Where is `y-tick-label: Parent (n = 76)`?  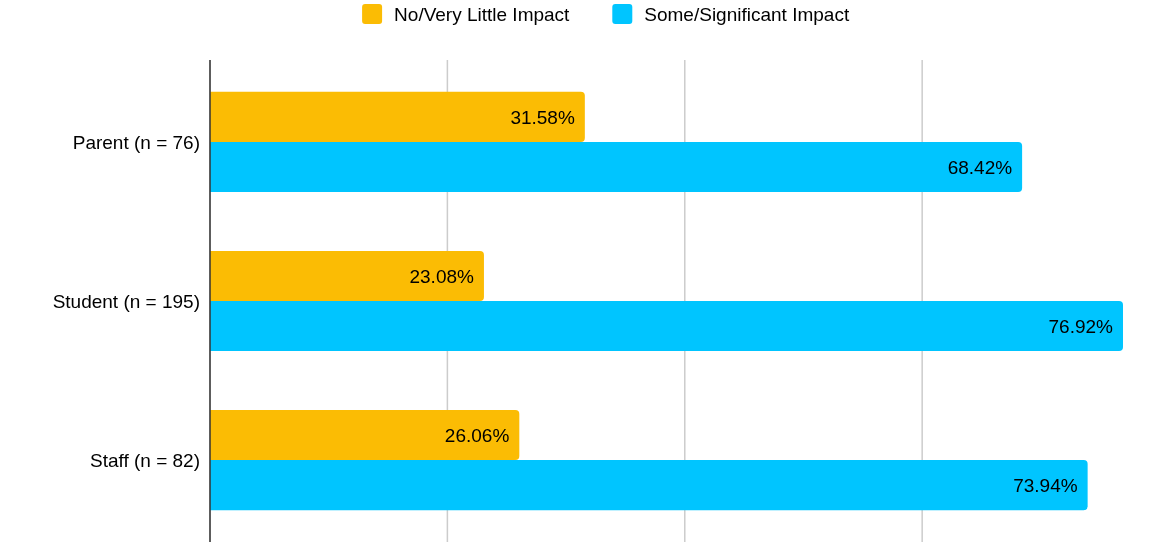 y-tick-label: Parent (n = 76) is located at coordinates (136, 142).